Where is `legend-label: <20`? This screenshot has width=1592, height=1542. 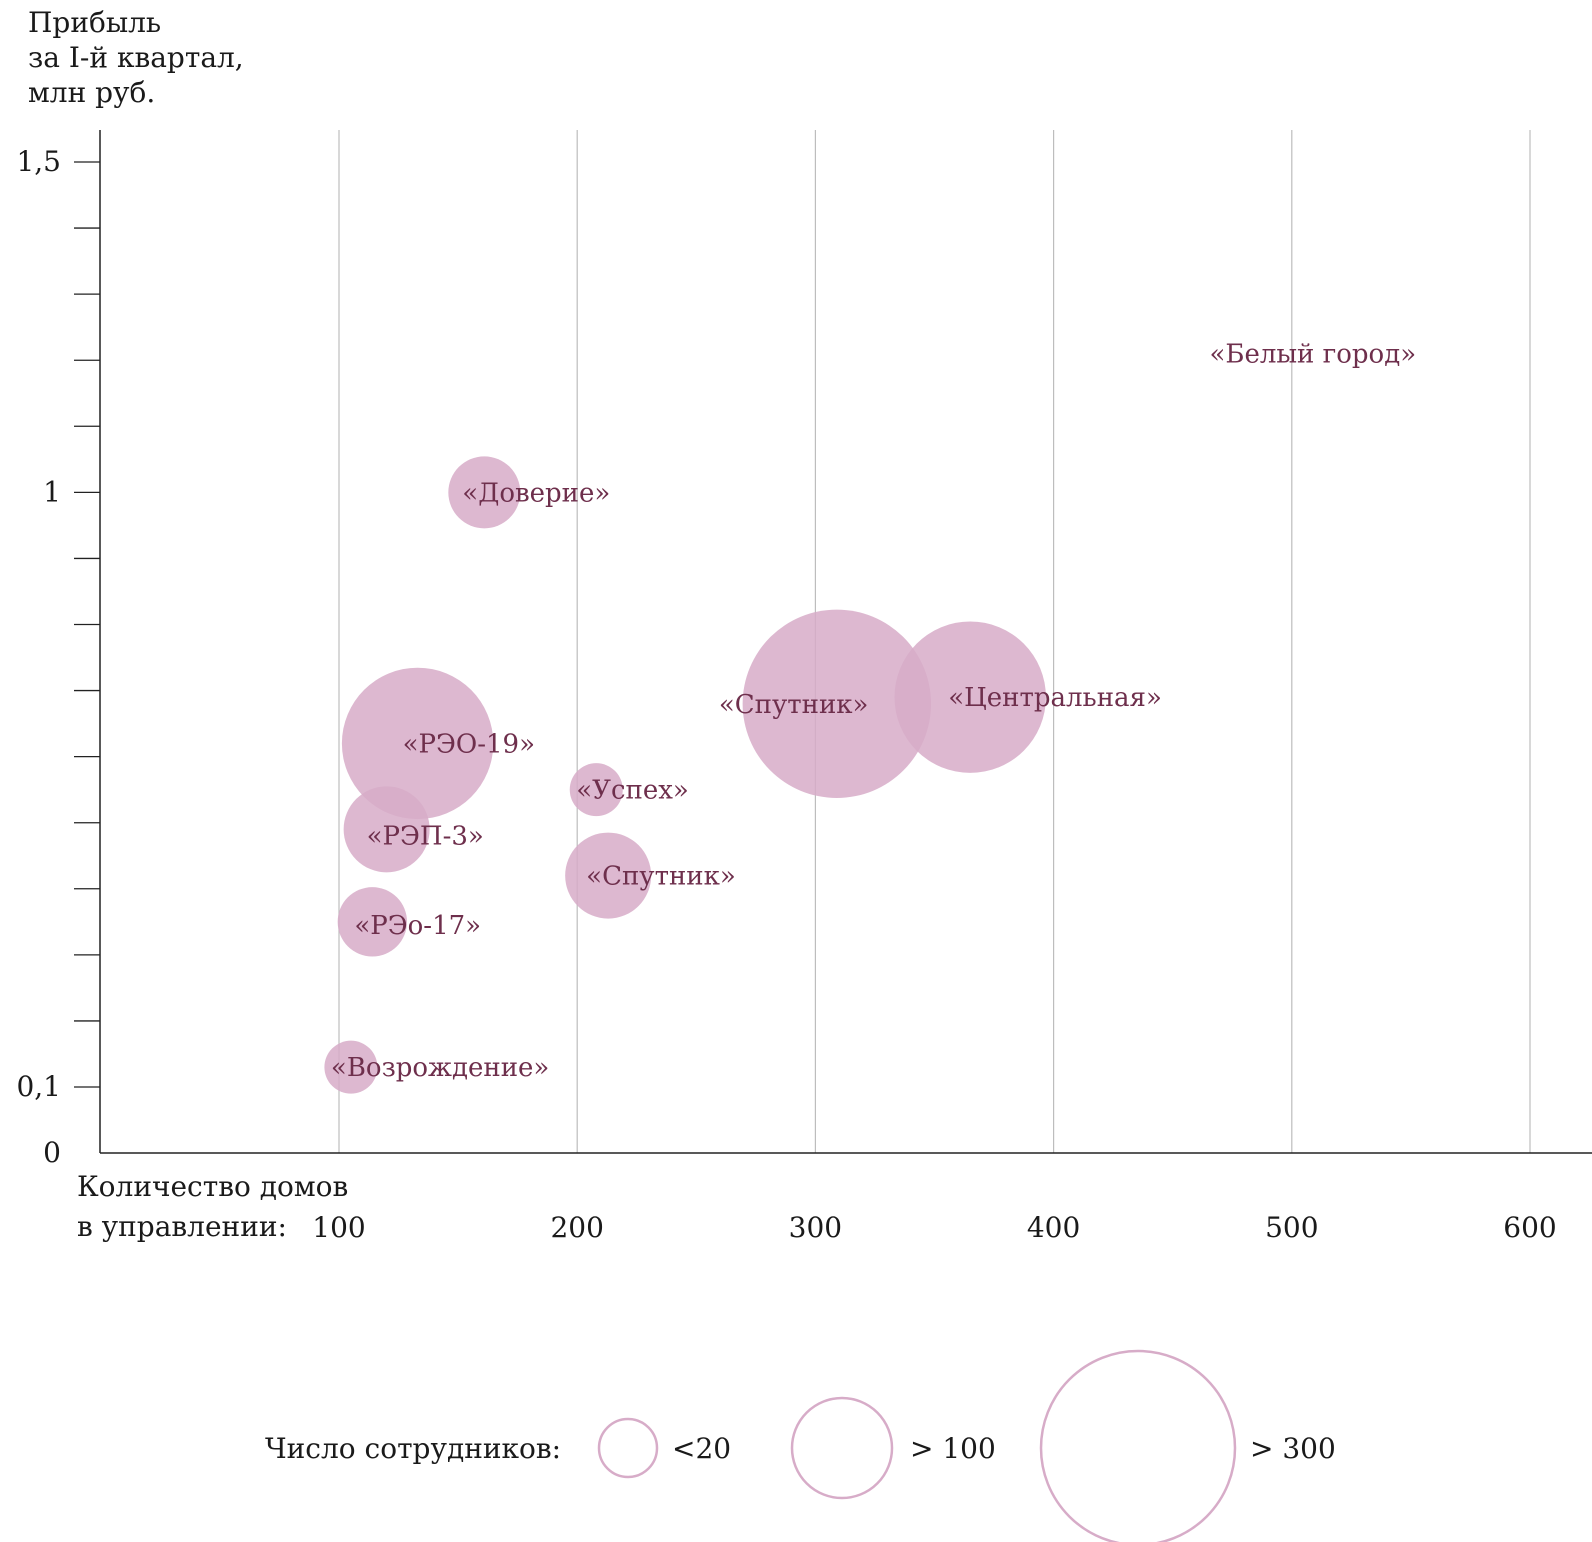
legend-label: <20 is located at coordinates (701, 1448).